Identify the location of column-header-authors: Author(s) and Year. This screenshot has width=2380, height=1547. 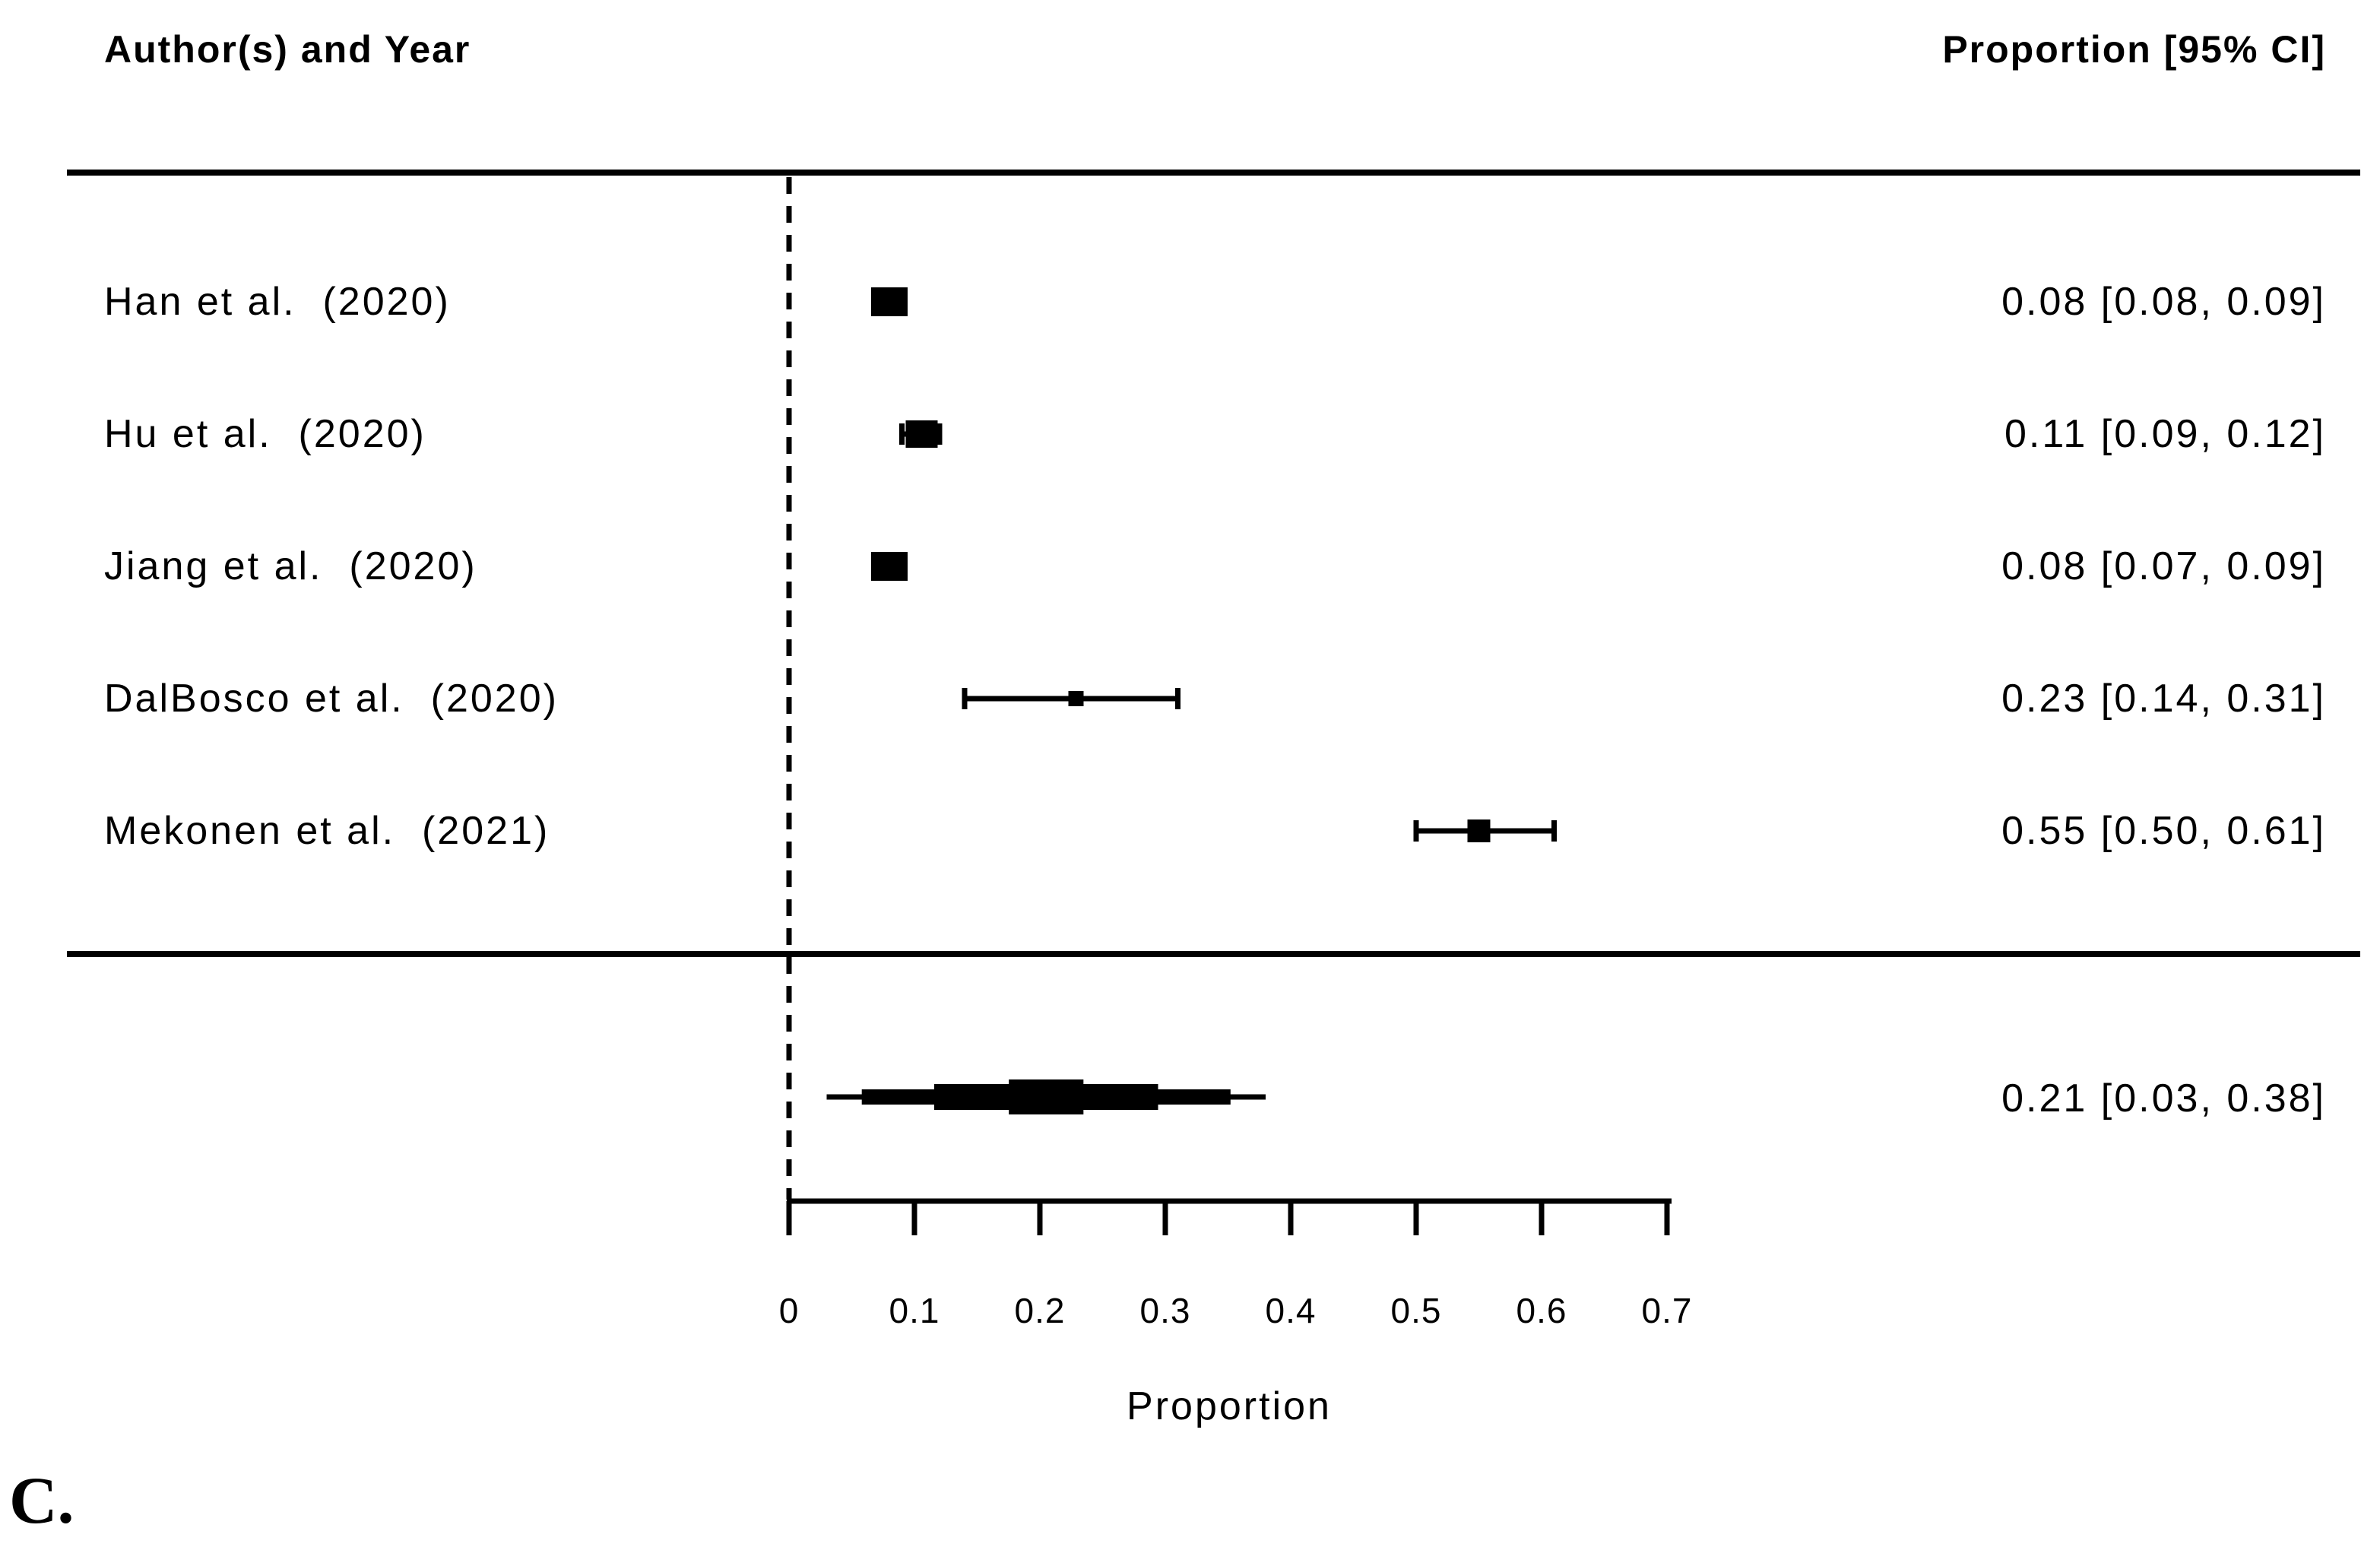
(287, 49).